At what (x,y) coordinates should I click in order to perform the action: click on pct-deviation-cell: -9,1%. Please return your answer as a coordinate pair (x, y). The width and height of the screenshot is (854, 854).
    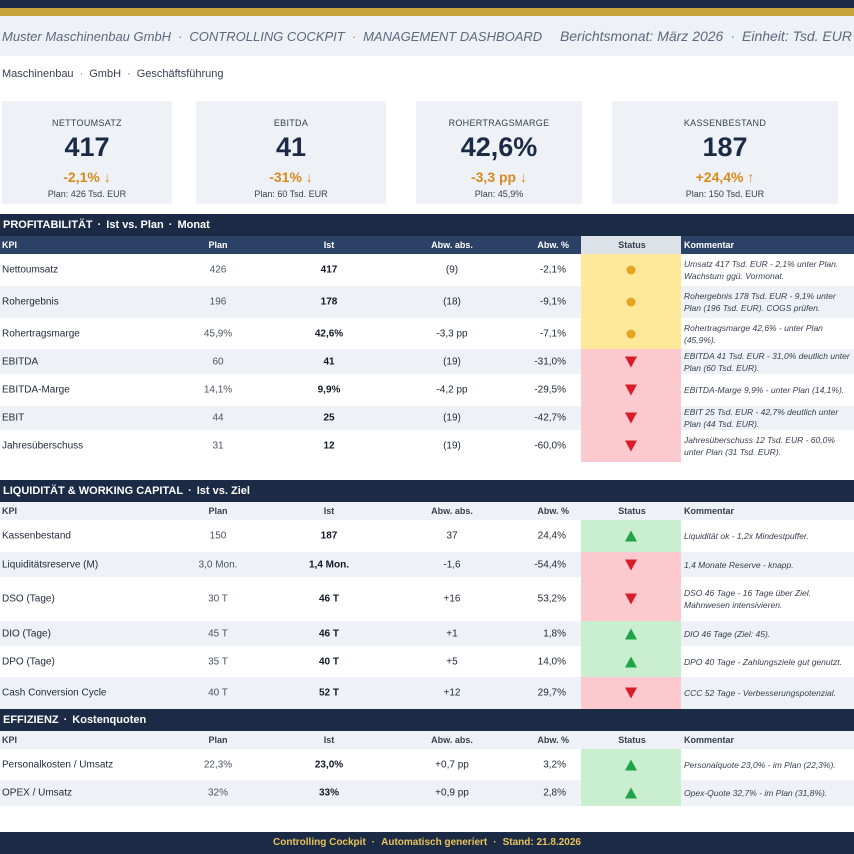
    Looking at the image, I should click on (552, 302).